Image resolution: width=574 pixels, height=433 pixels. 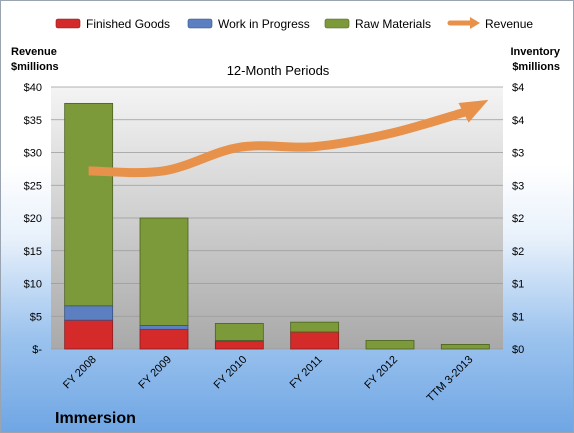 What do you see at coordinates (535, 52) in the screenshot?
I see `right-axis-title-line1: Inventory` at bounding box center [535, 52].